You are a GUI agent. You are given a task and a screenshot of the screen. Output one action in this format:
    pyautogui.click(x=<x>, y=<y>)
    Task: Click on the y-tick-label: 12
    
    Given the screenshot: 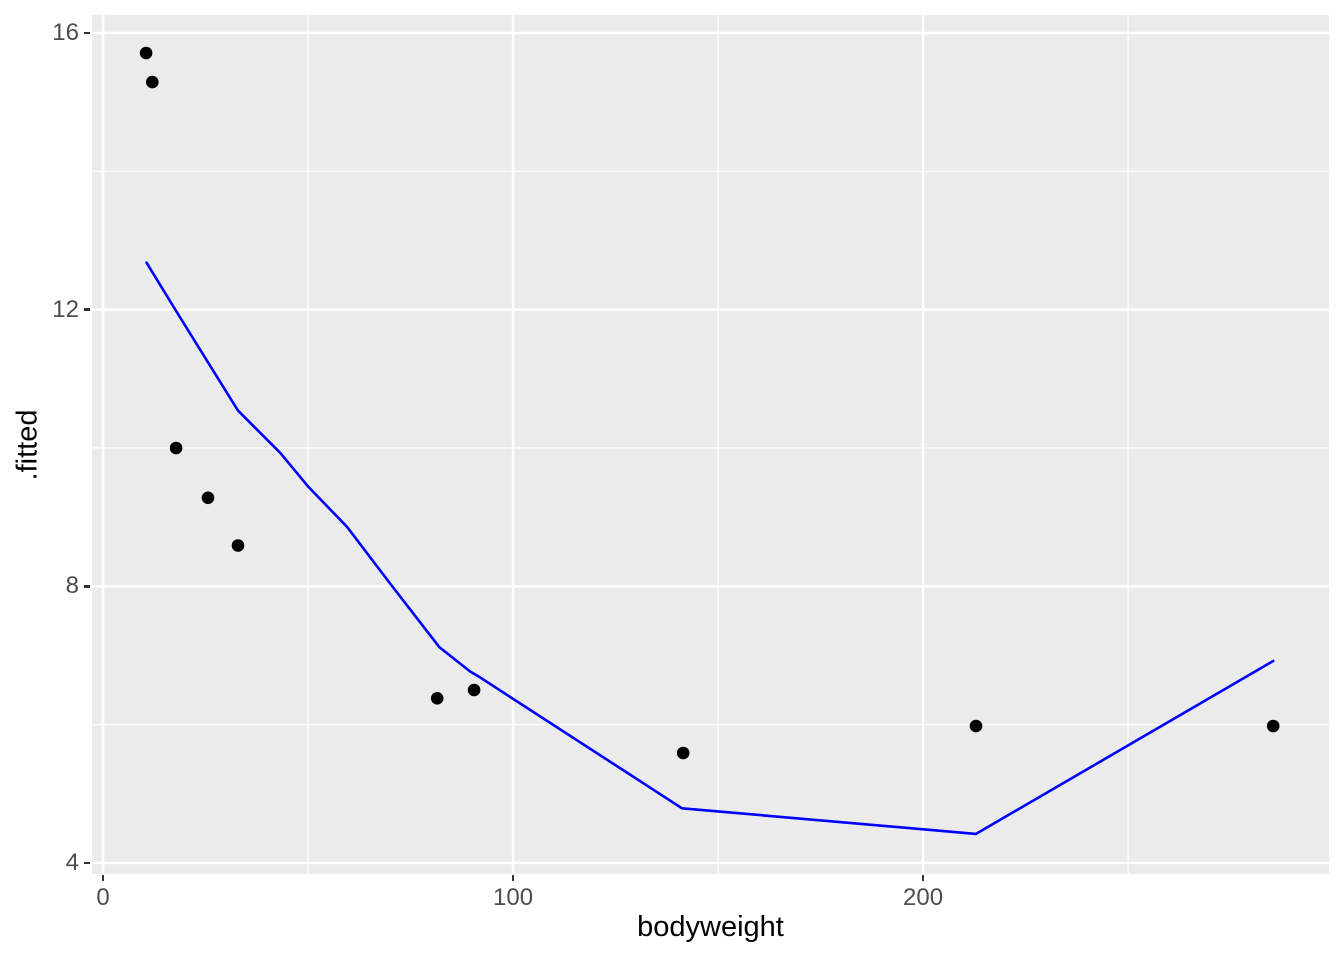 What is the action you would take?
    pyautogui.click(x=65, y=309)
    